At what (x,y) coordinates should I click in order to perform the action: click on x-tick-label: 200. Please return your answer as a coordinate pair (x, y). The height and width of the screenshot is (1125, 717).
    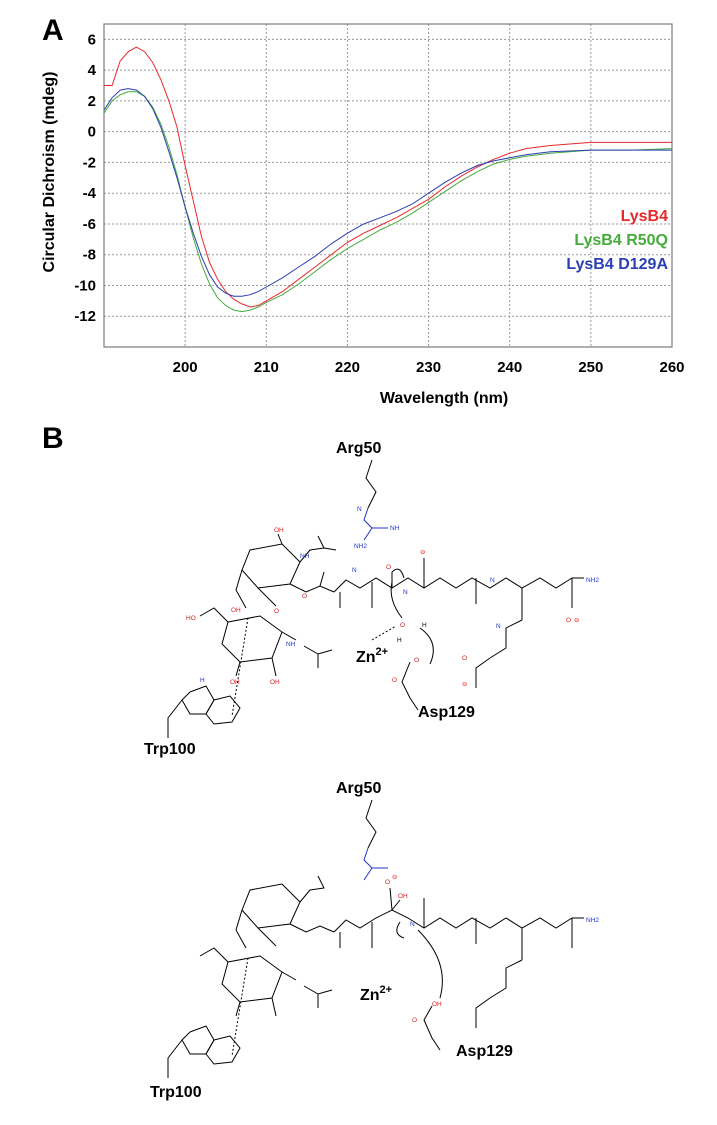
    Looking at the image, I should click on (185, 367).